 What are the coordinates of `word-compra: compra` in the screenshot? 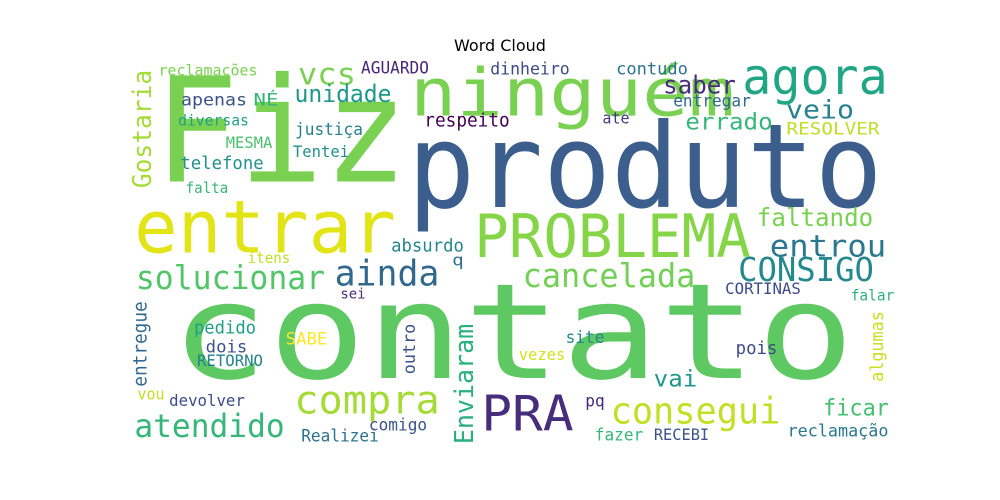 It's located at (367, 401).